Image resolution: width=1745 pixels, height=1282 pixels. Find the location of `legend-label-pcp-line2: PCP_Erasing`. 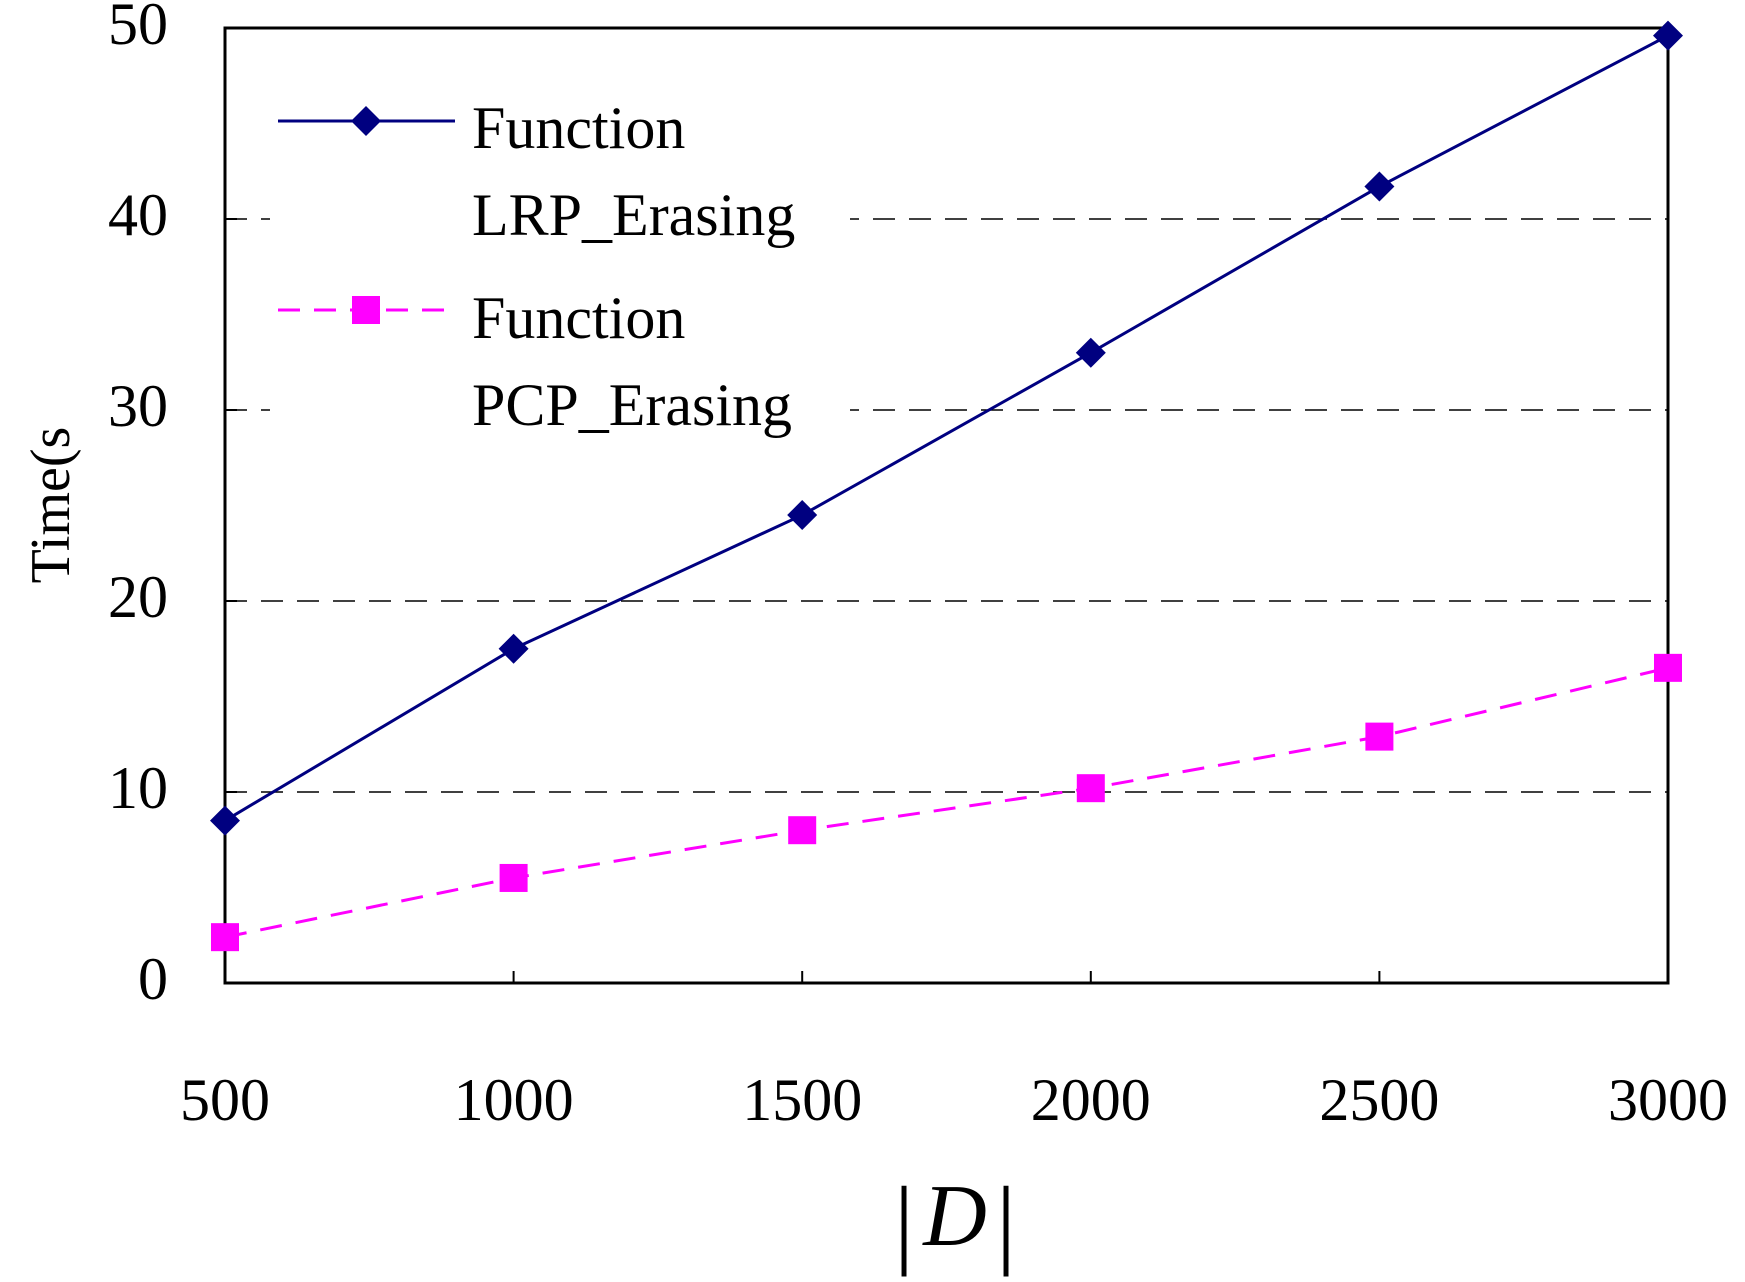

legend-label-pcp-line2: PCP_Erasing is located at coordinates (632, 405).